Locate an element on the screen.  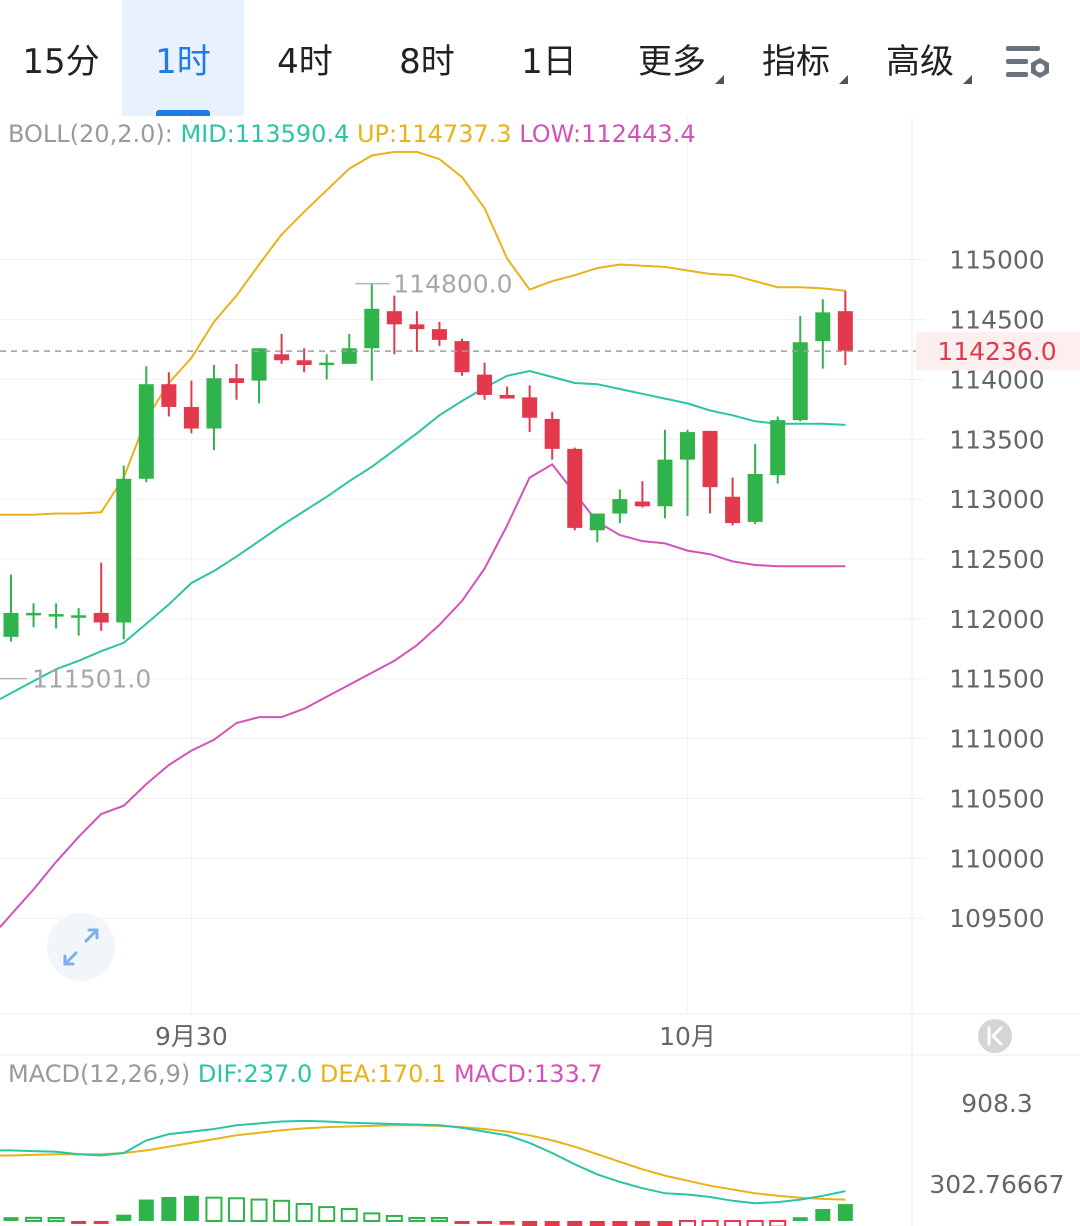
latest-icon-glyph is located at coordinates (995, 1036).